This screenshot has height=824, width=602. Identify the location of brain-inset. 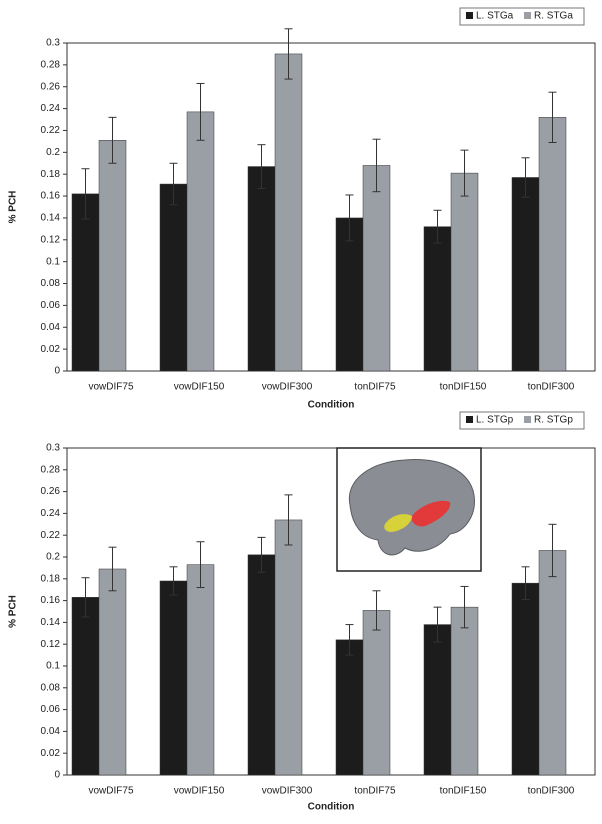
(409, 509).